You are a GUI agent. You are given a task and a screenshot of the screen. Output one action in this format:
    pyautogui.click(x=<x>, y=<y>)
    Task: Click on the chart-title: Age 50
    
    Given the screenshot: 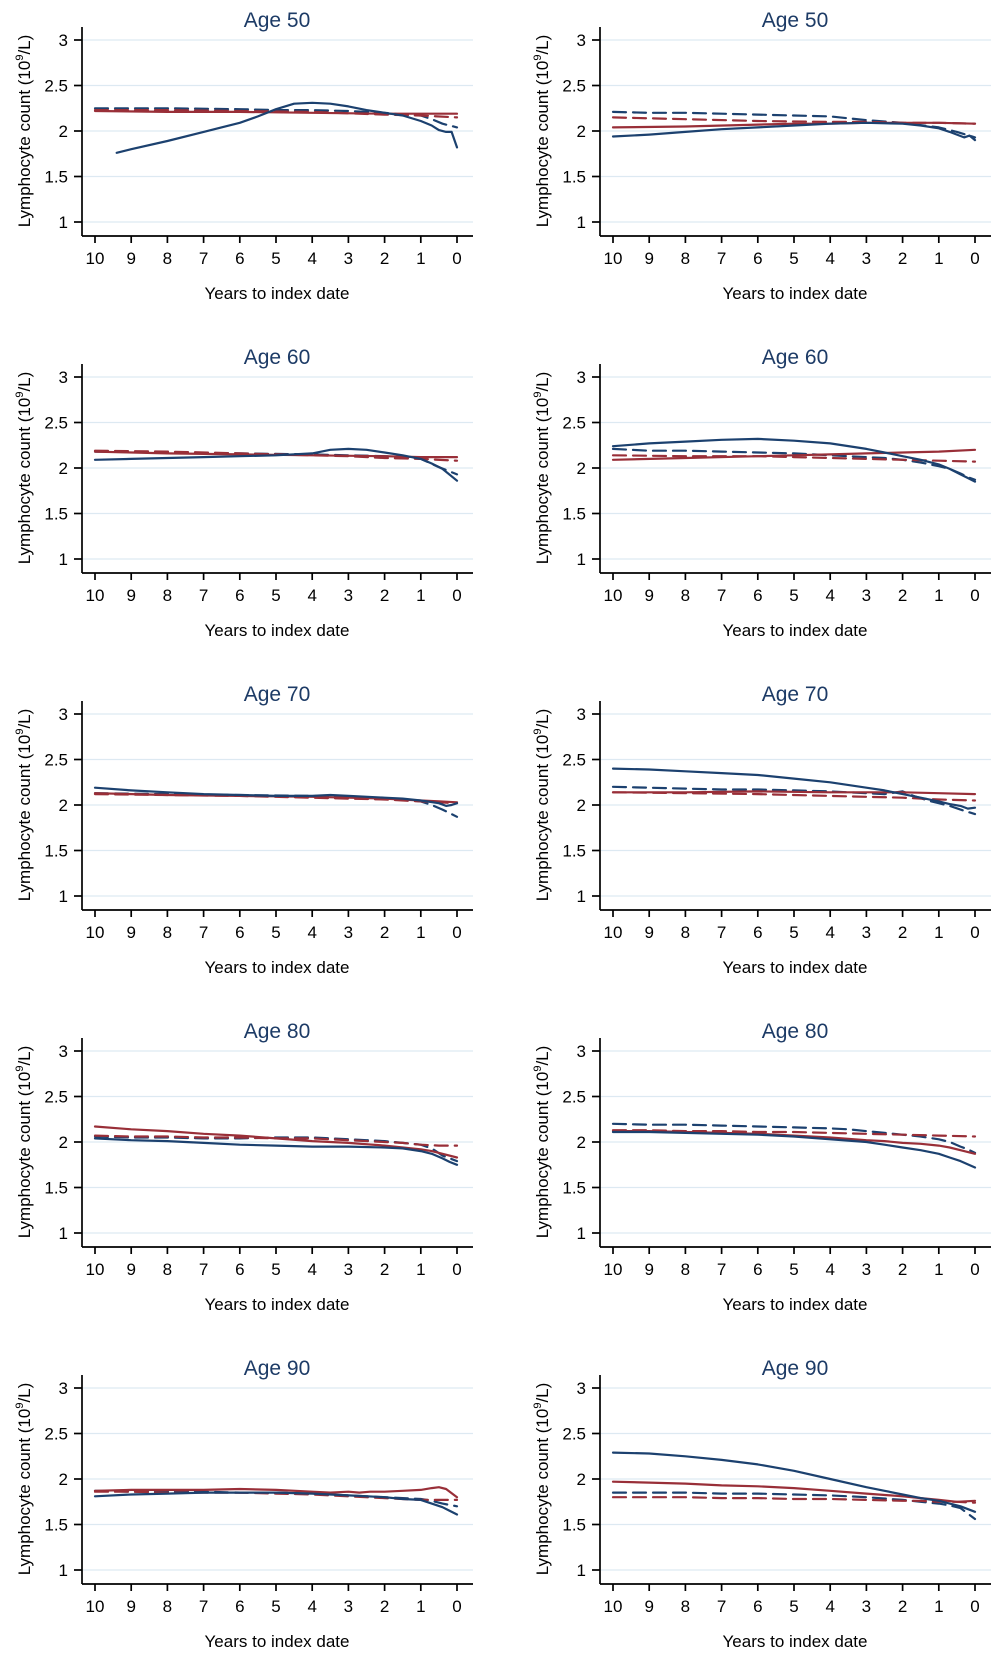 What is the action you would take?
    pyautogui.click(x=795, y=20)
    